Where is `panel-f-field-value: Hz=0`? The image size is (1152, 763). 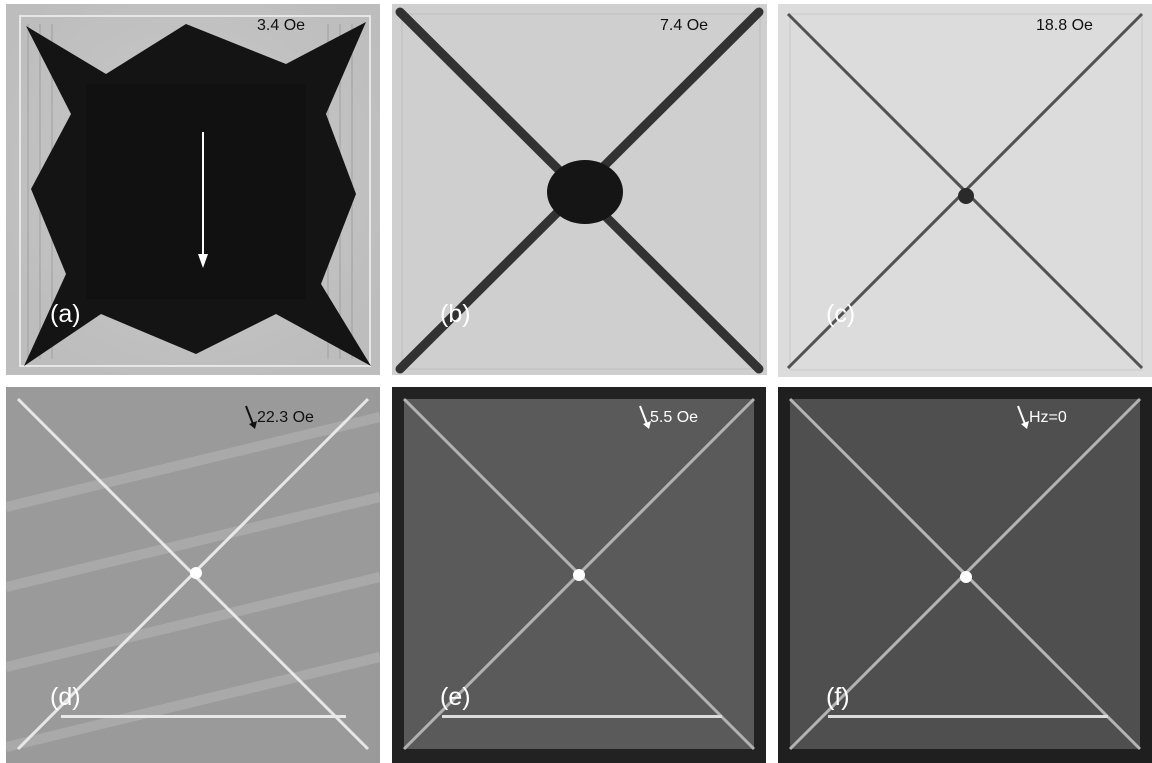 panel-f-field-value: Hz=0 is located at coordinates (1048, 417).